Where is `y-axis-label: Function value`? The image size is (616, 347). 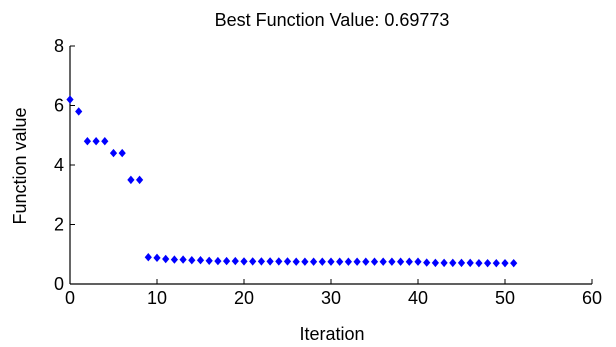 y-axis-label: Function value is located at coordinates (20, 165).